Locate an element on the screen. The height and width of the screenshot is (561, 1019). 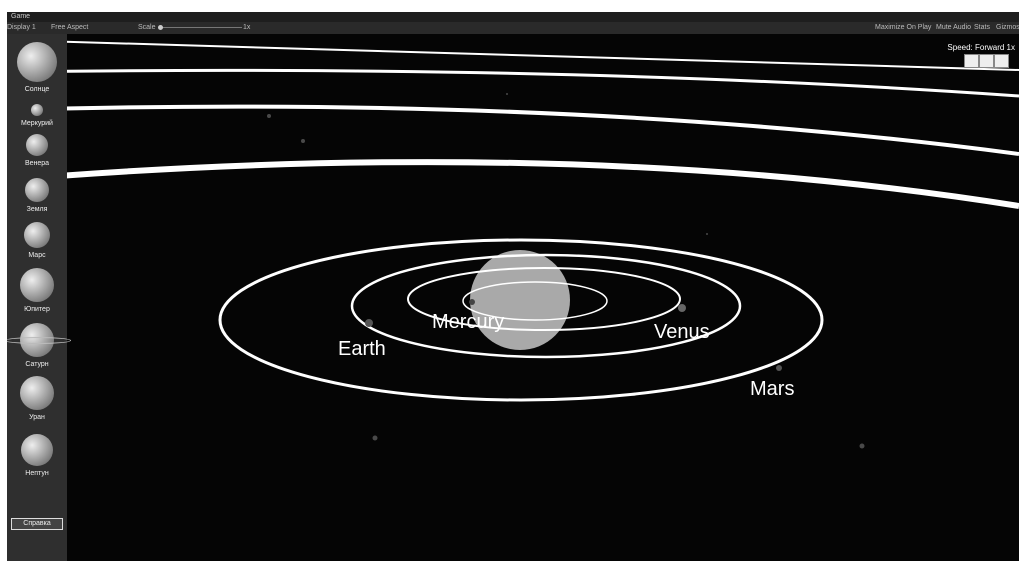
scale-label: Scale is located at coordinates (147, 27).